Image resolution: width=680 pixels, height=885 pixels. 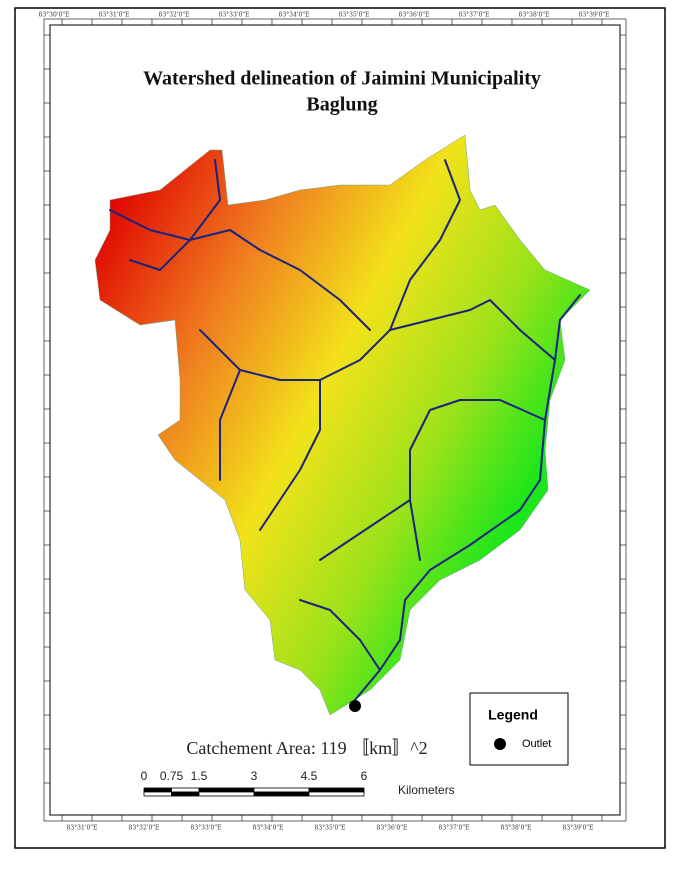 What do you see at coordinates (513, 715) in the screenshot?
I see `legend-title: Legend` at bounding box center [513, 715].